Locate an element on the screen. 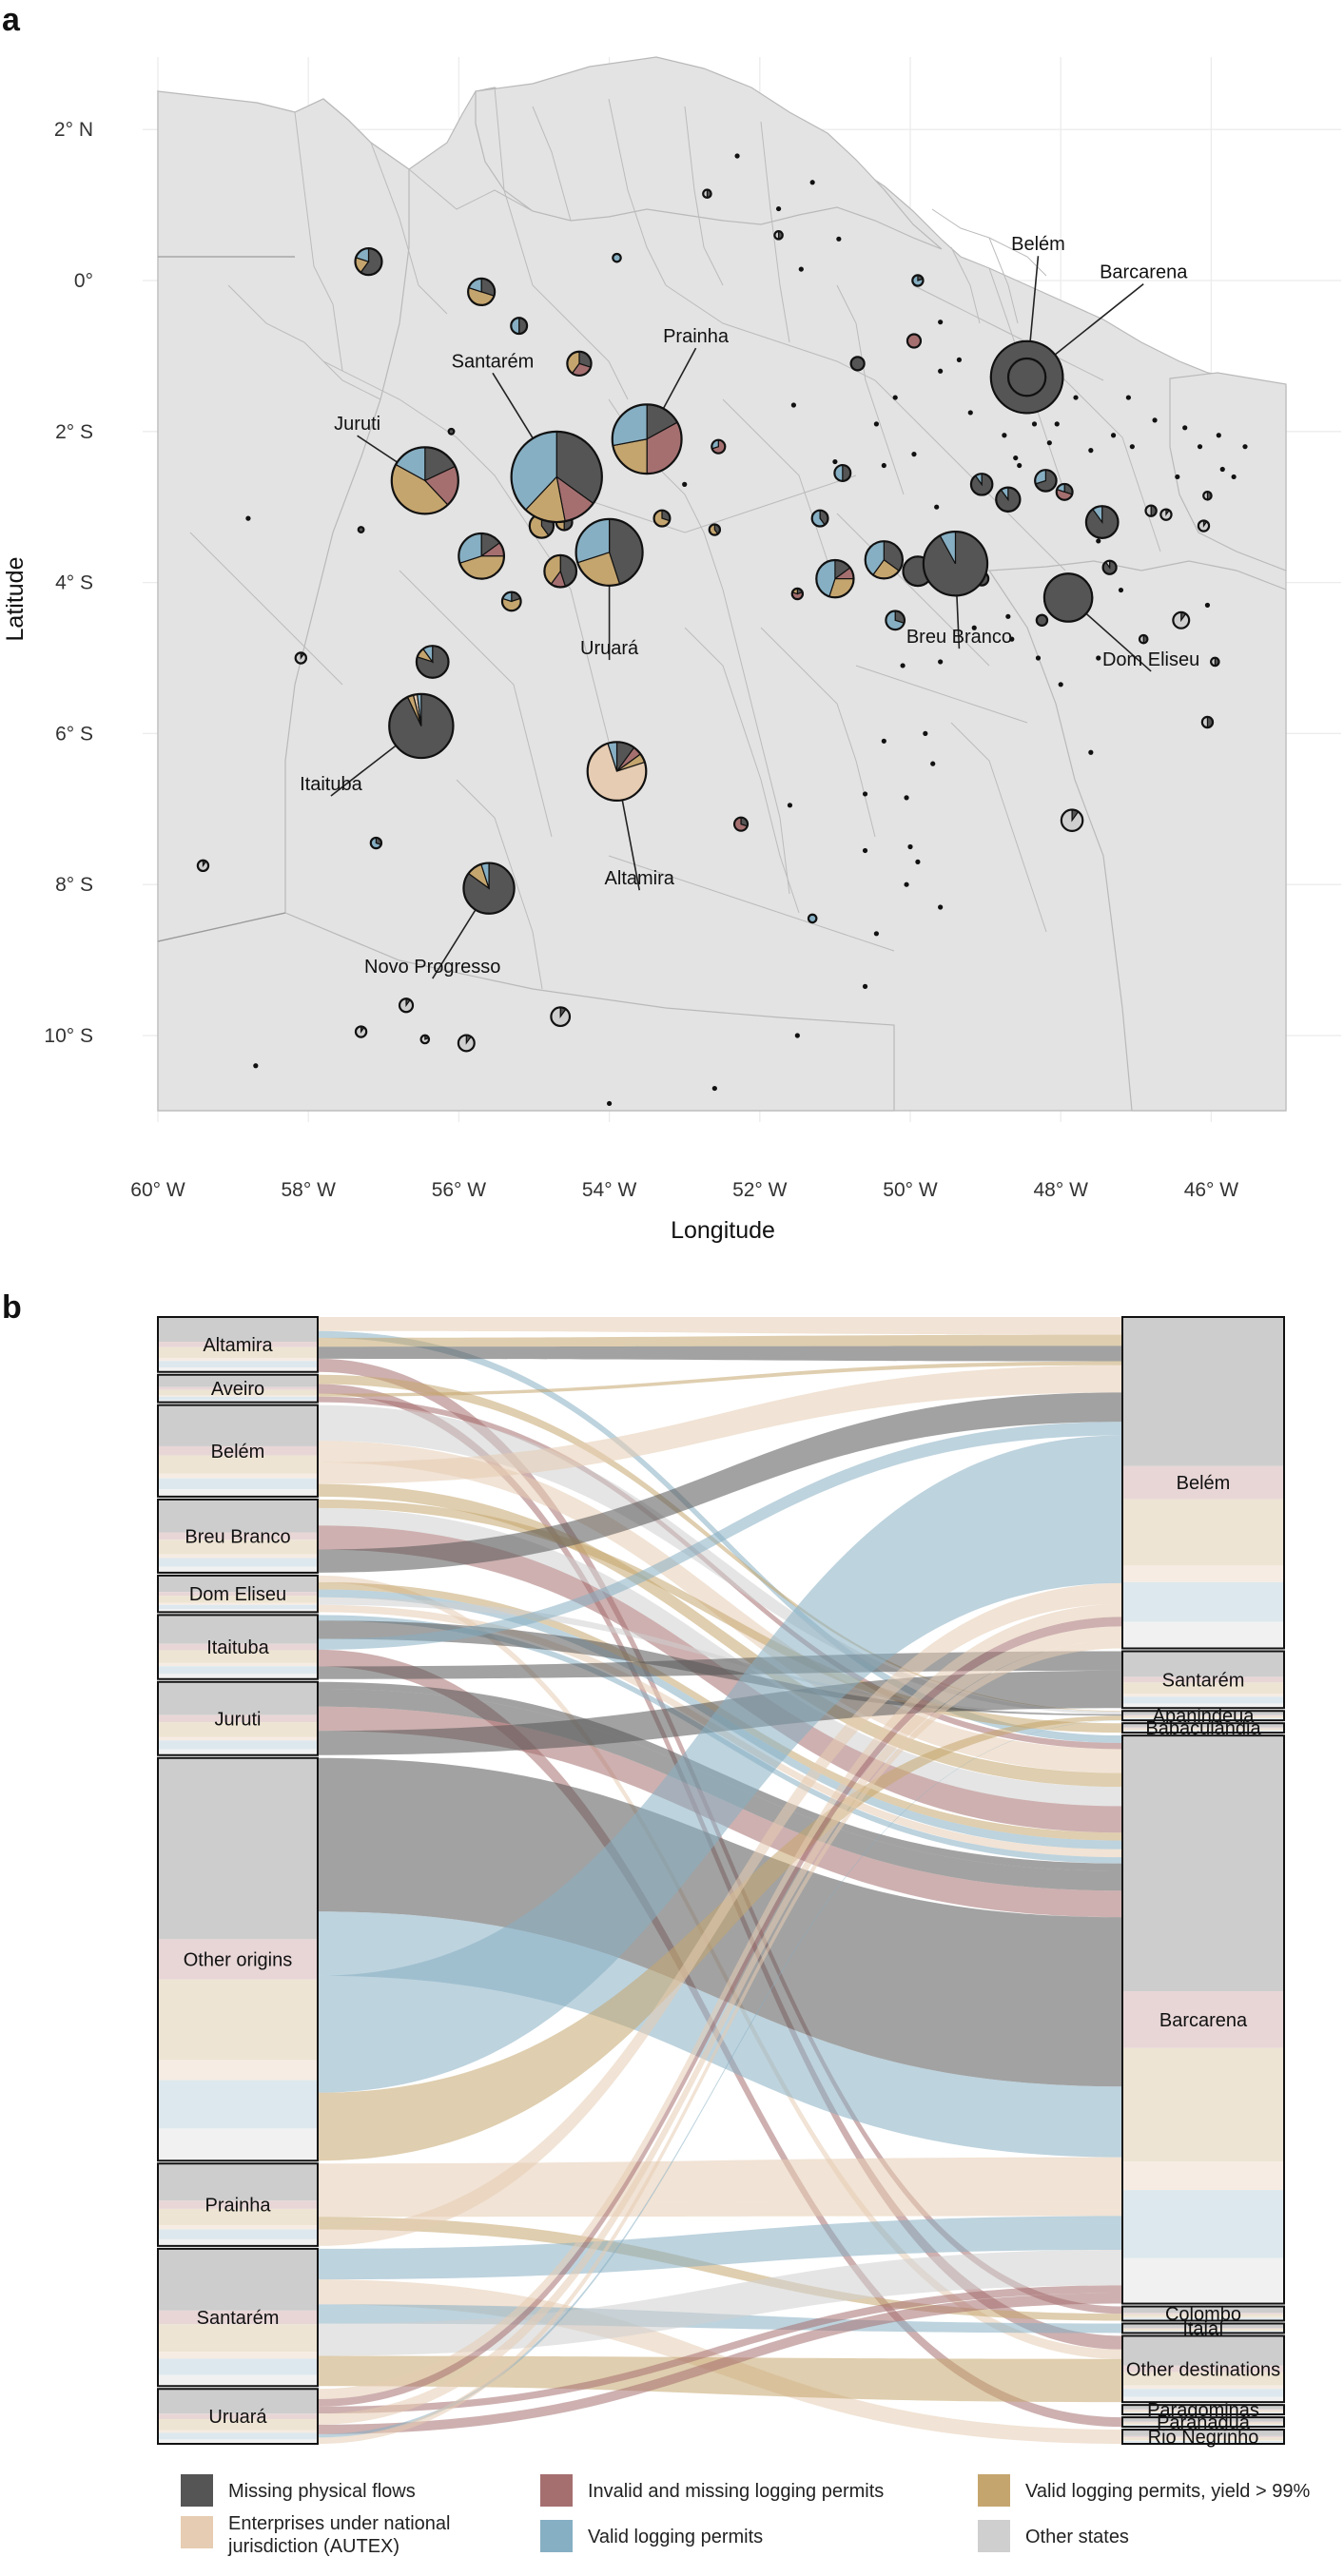 This screenshot has height=2576, width=1344. city-label: Prainha is located at coordinates (697, 336).